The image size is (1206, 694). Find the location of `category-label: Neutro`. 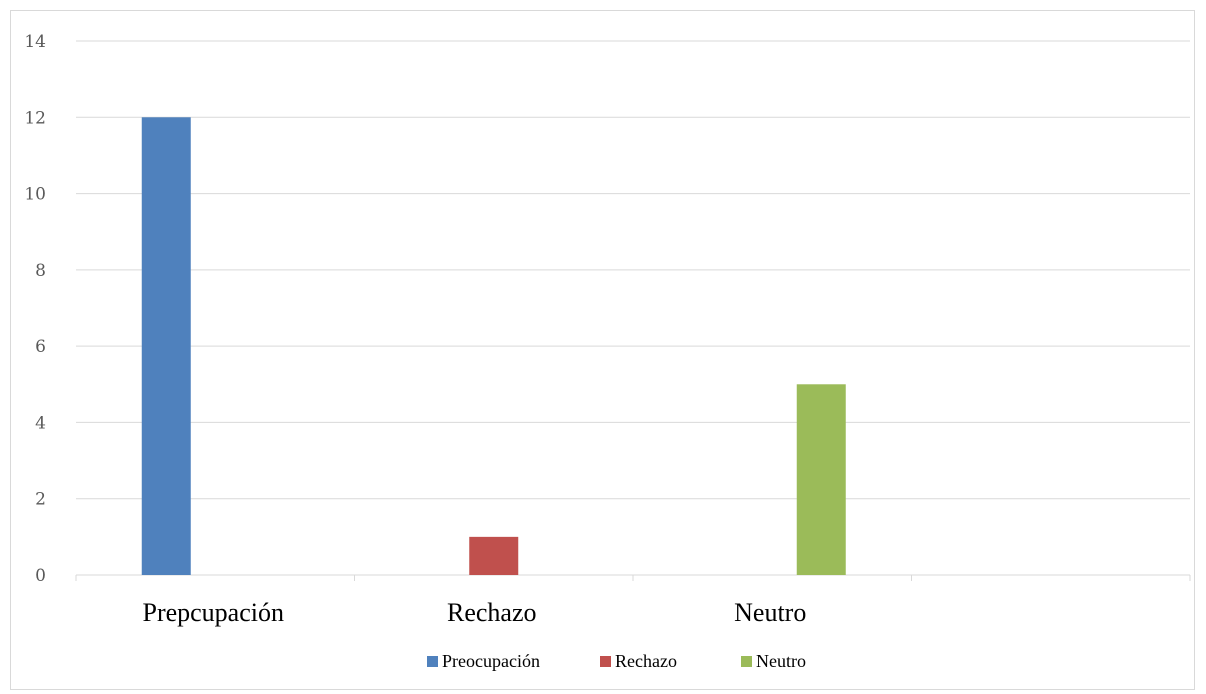

category-label: Neutro is located at coordinates (770, 612).